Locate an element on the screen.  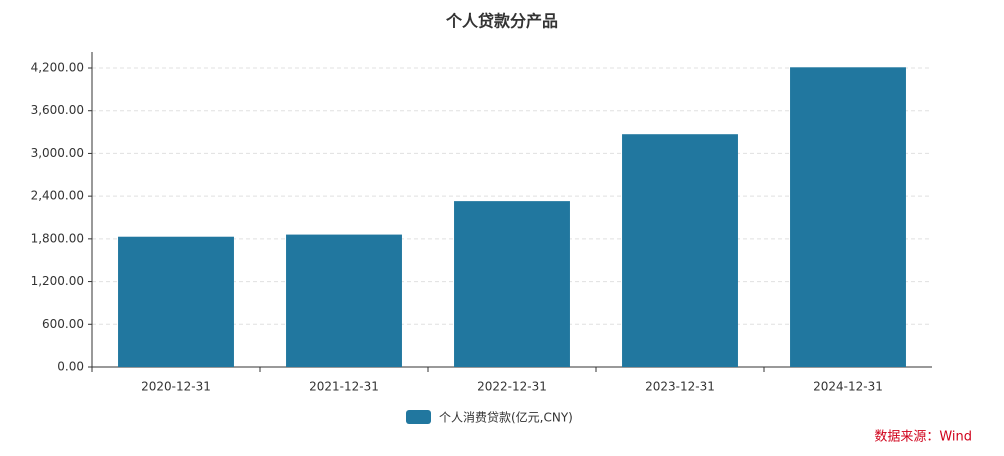
chart-title: 个人贷款分产品 is located at coordinates (501, 21).